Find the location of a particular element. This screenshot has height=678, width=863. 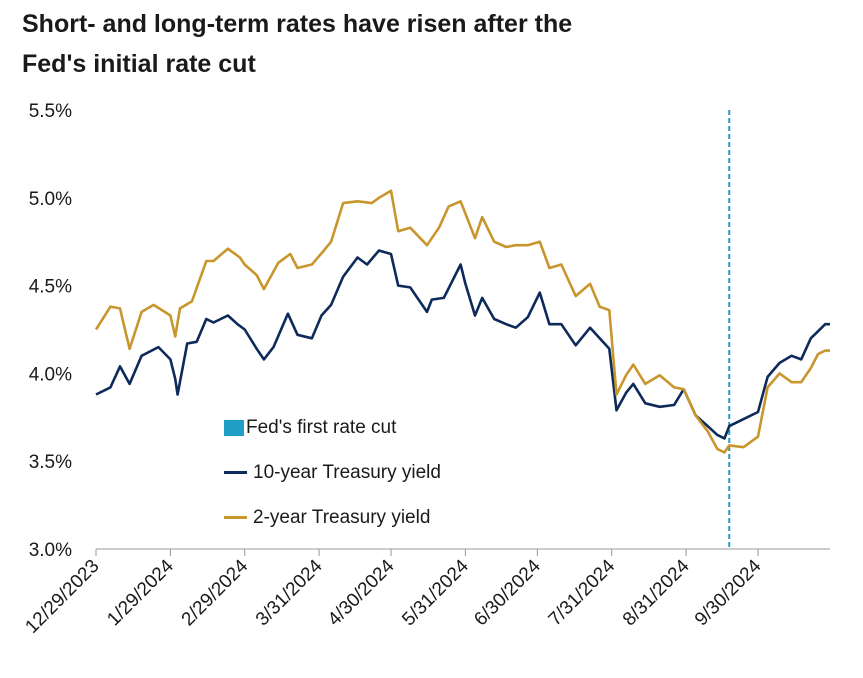

x-tick-label: 1/29/2024 is located at coordinates (140, 592).